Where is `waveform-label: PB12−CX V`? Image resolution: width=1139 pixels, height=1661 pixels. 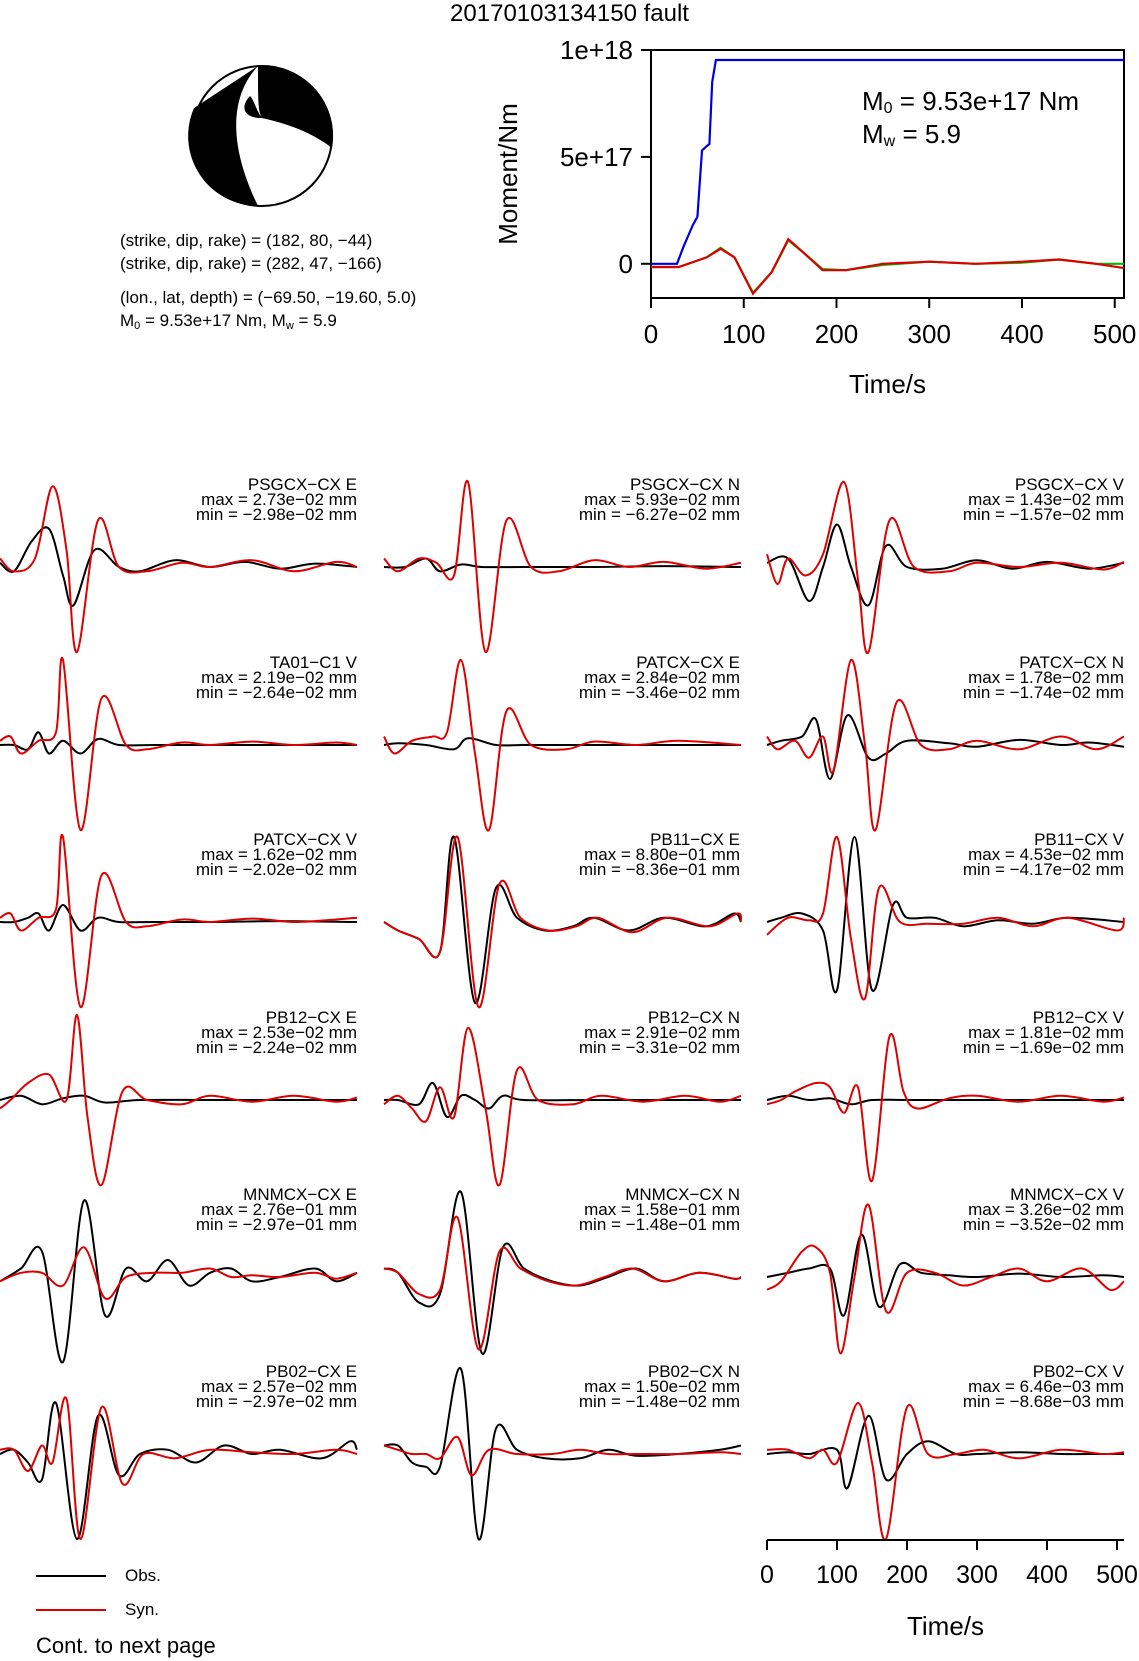
waveform-label: PB12−CX V is located at coordinates (1078, 1017).